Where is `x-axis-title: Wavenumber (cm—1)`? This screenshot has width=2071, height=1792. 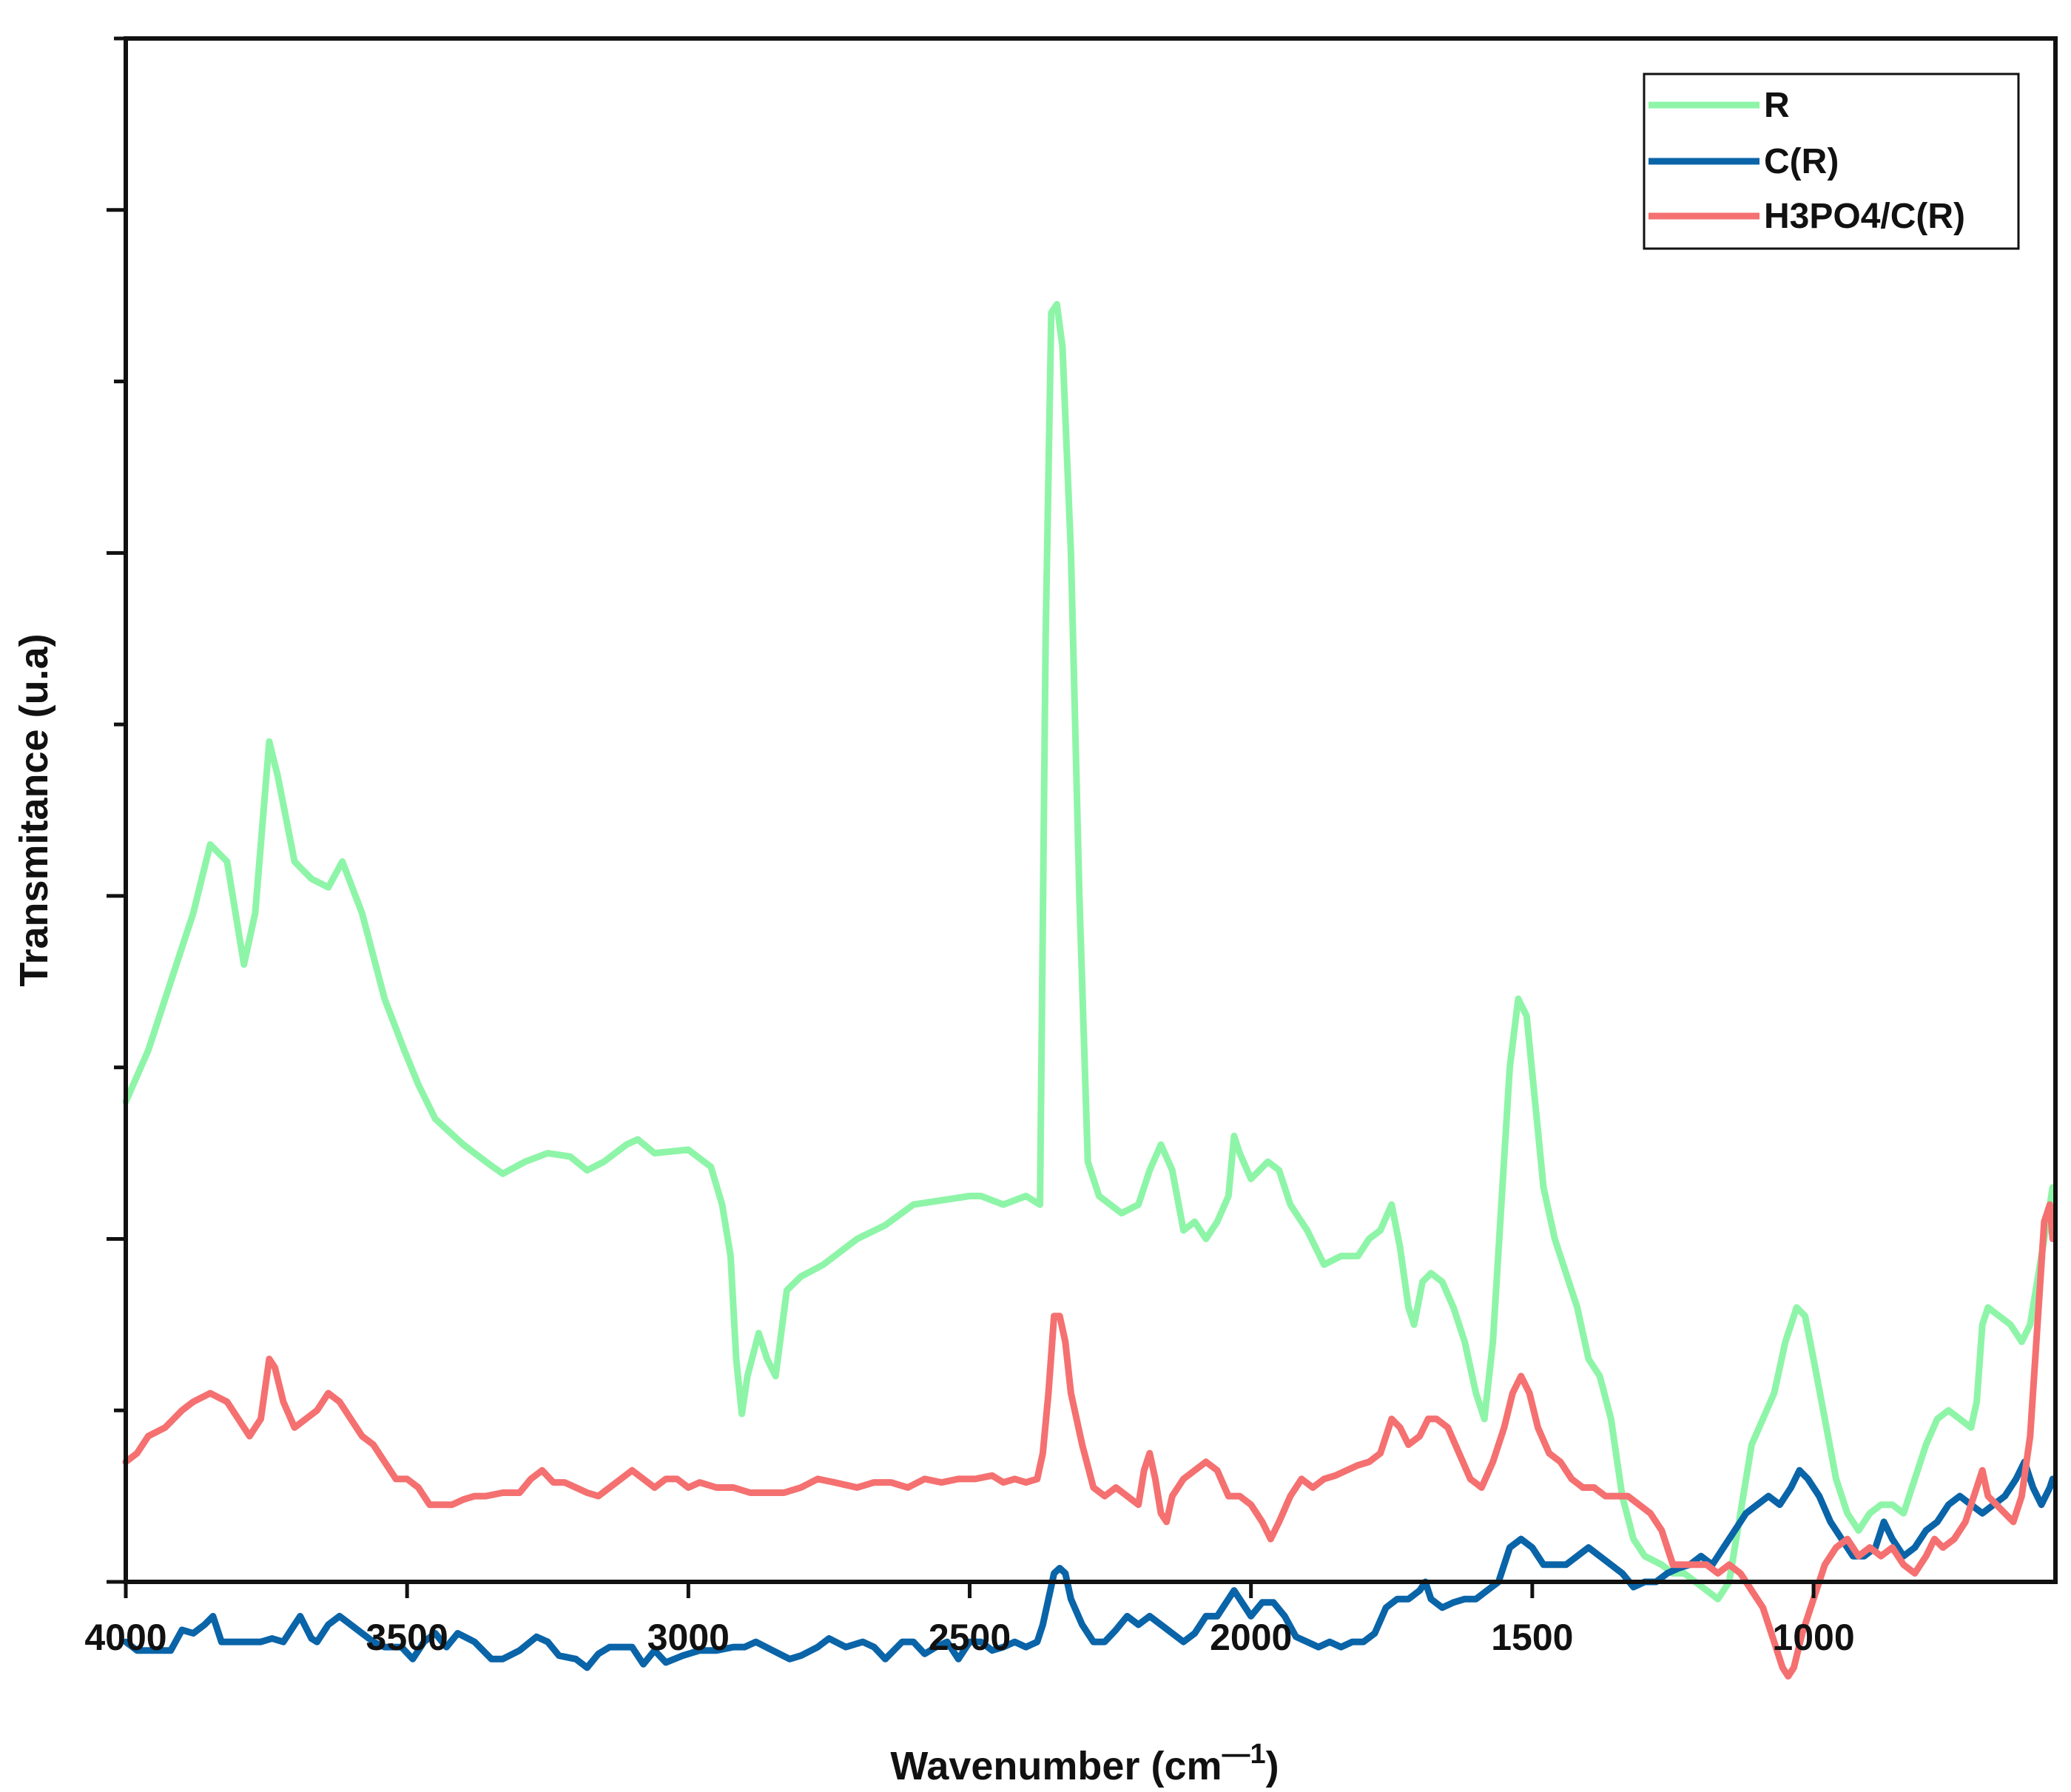
x-axis-title: Wavenumber (cm—1) is located at coordinates (1084, 1763).